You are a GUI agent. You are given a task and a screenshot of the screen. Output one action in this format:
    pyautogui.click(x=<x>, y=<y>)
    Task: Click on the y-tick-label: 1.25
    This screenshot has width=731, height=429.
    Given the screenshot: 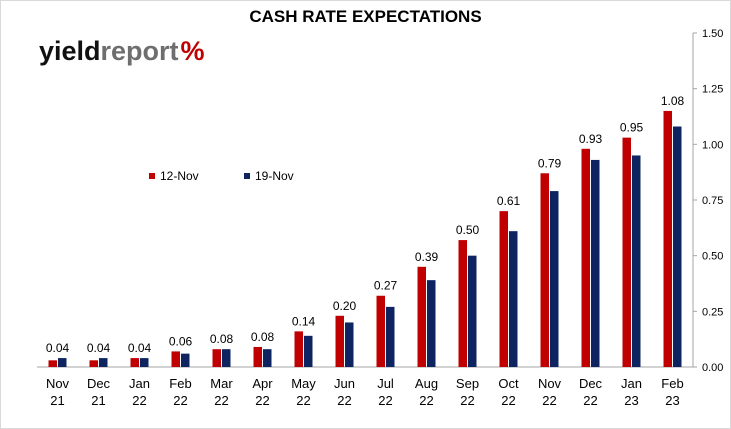 What is the action you would take?
    pyautogui.click(x=712, y=90)
    